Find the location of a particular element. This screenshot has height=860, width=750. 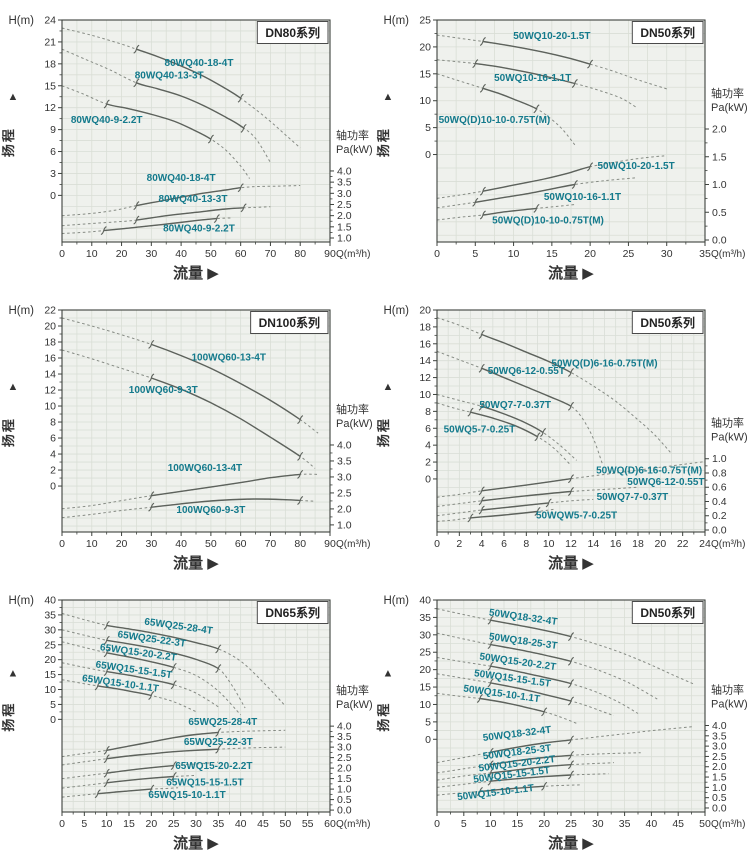

power-tick-label: 1.5 is located at coordinates (344, 227).